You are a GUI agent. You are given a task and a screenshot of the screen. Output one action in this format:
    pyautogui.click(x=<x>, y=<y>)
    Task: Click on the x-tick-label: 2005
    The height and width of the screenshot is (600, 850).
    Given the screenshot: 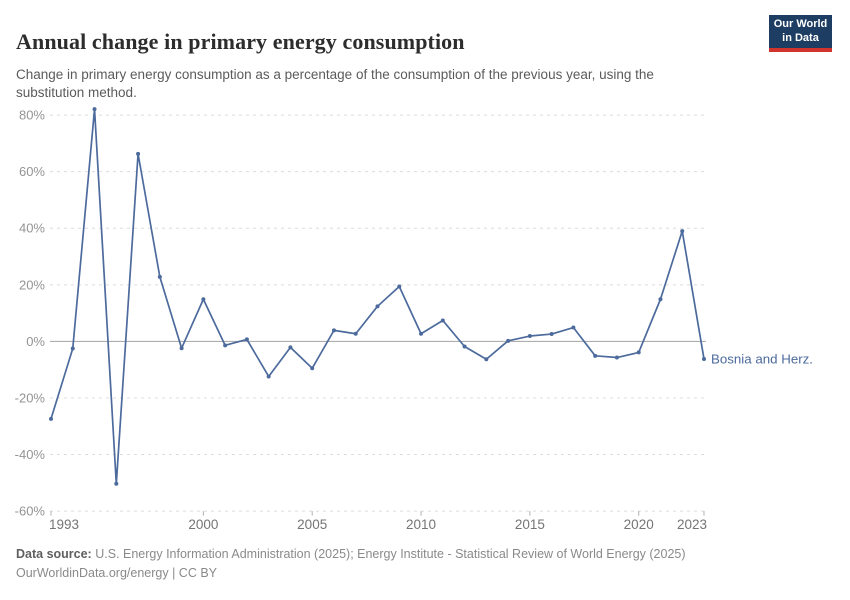 What is the action you would take?
    pyautogui.click(x=312, y=524)
    